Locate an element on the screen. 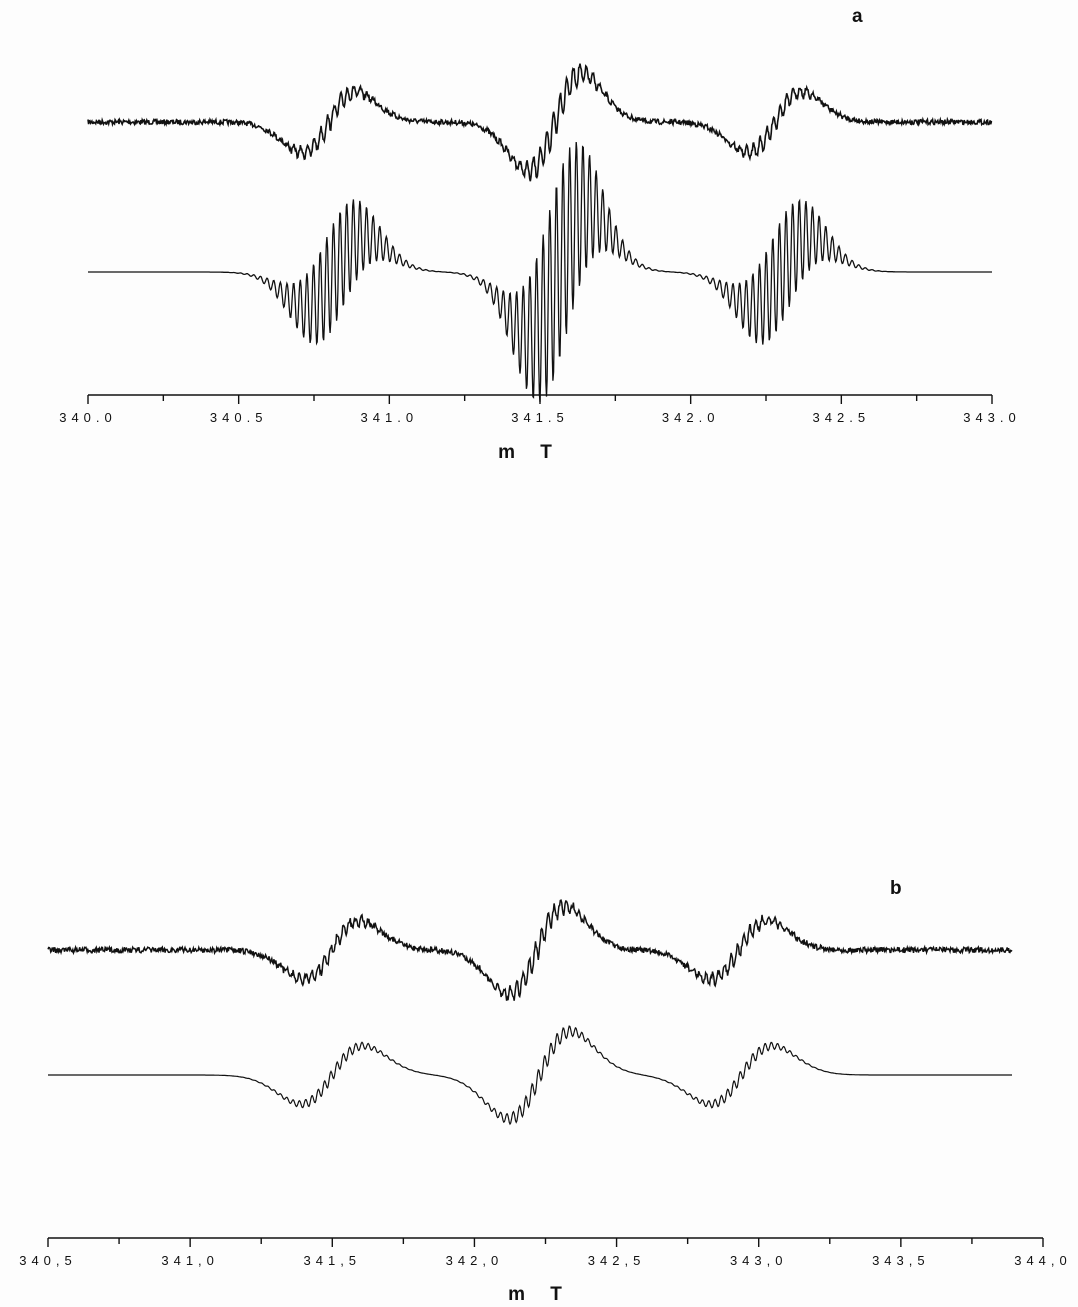 The image size is (1078, 1307). panel-a-ticks: 340.0 340.5 341.0 341.5 342.0 342.5 343.0 is located at coordinates (540, 410).